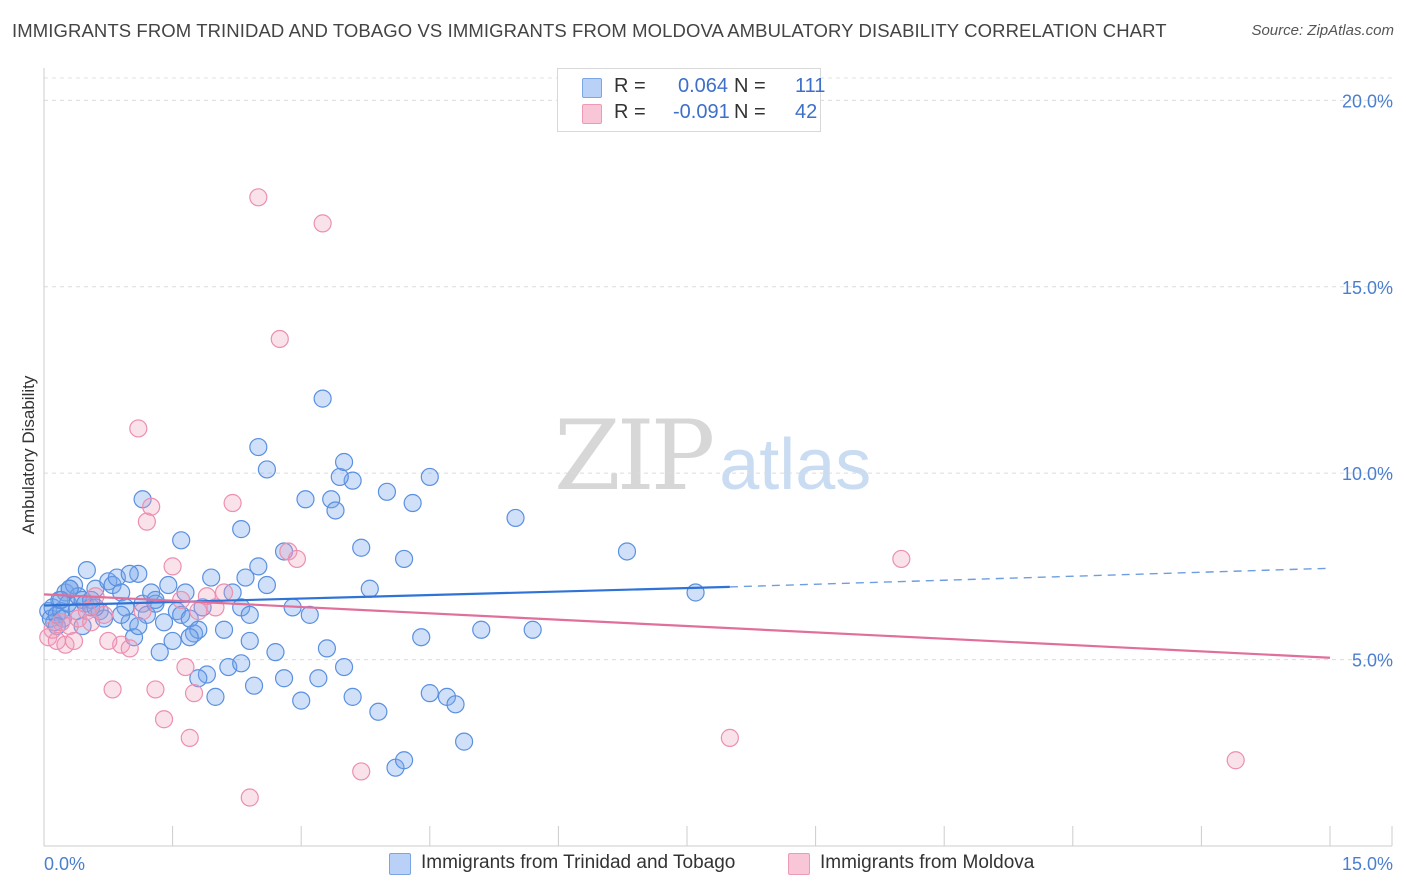 This screenshot has height=892, width=1406. Describe the element at coordinates (806, 112) in the screenshot. I see `legend-n-value-moldova: 42` at that location.